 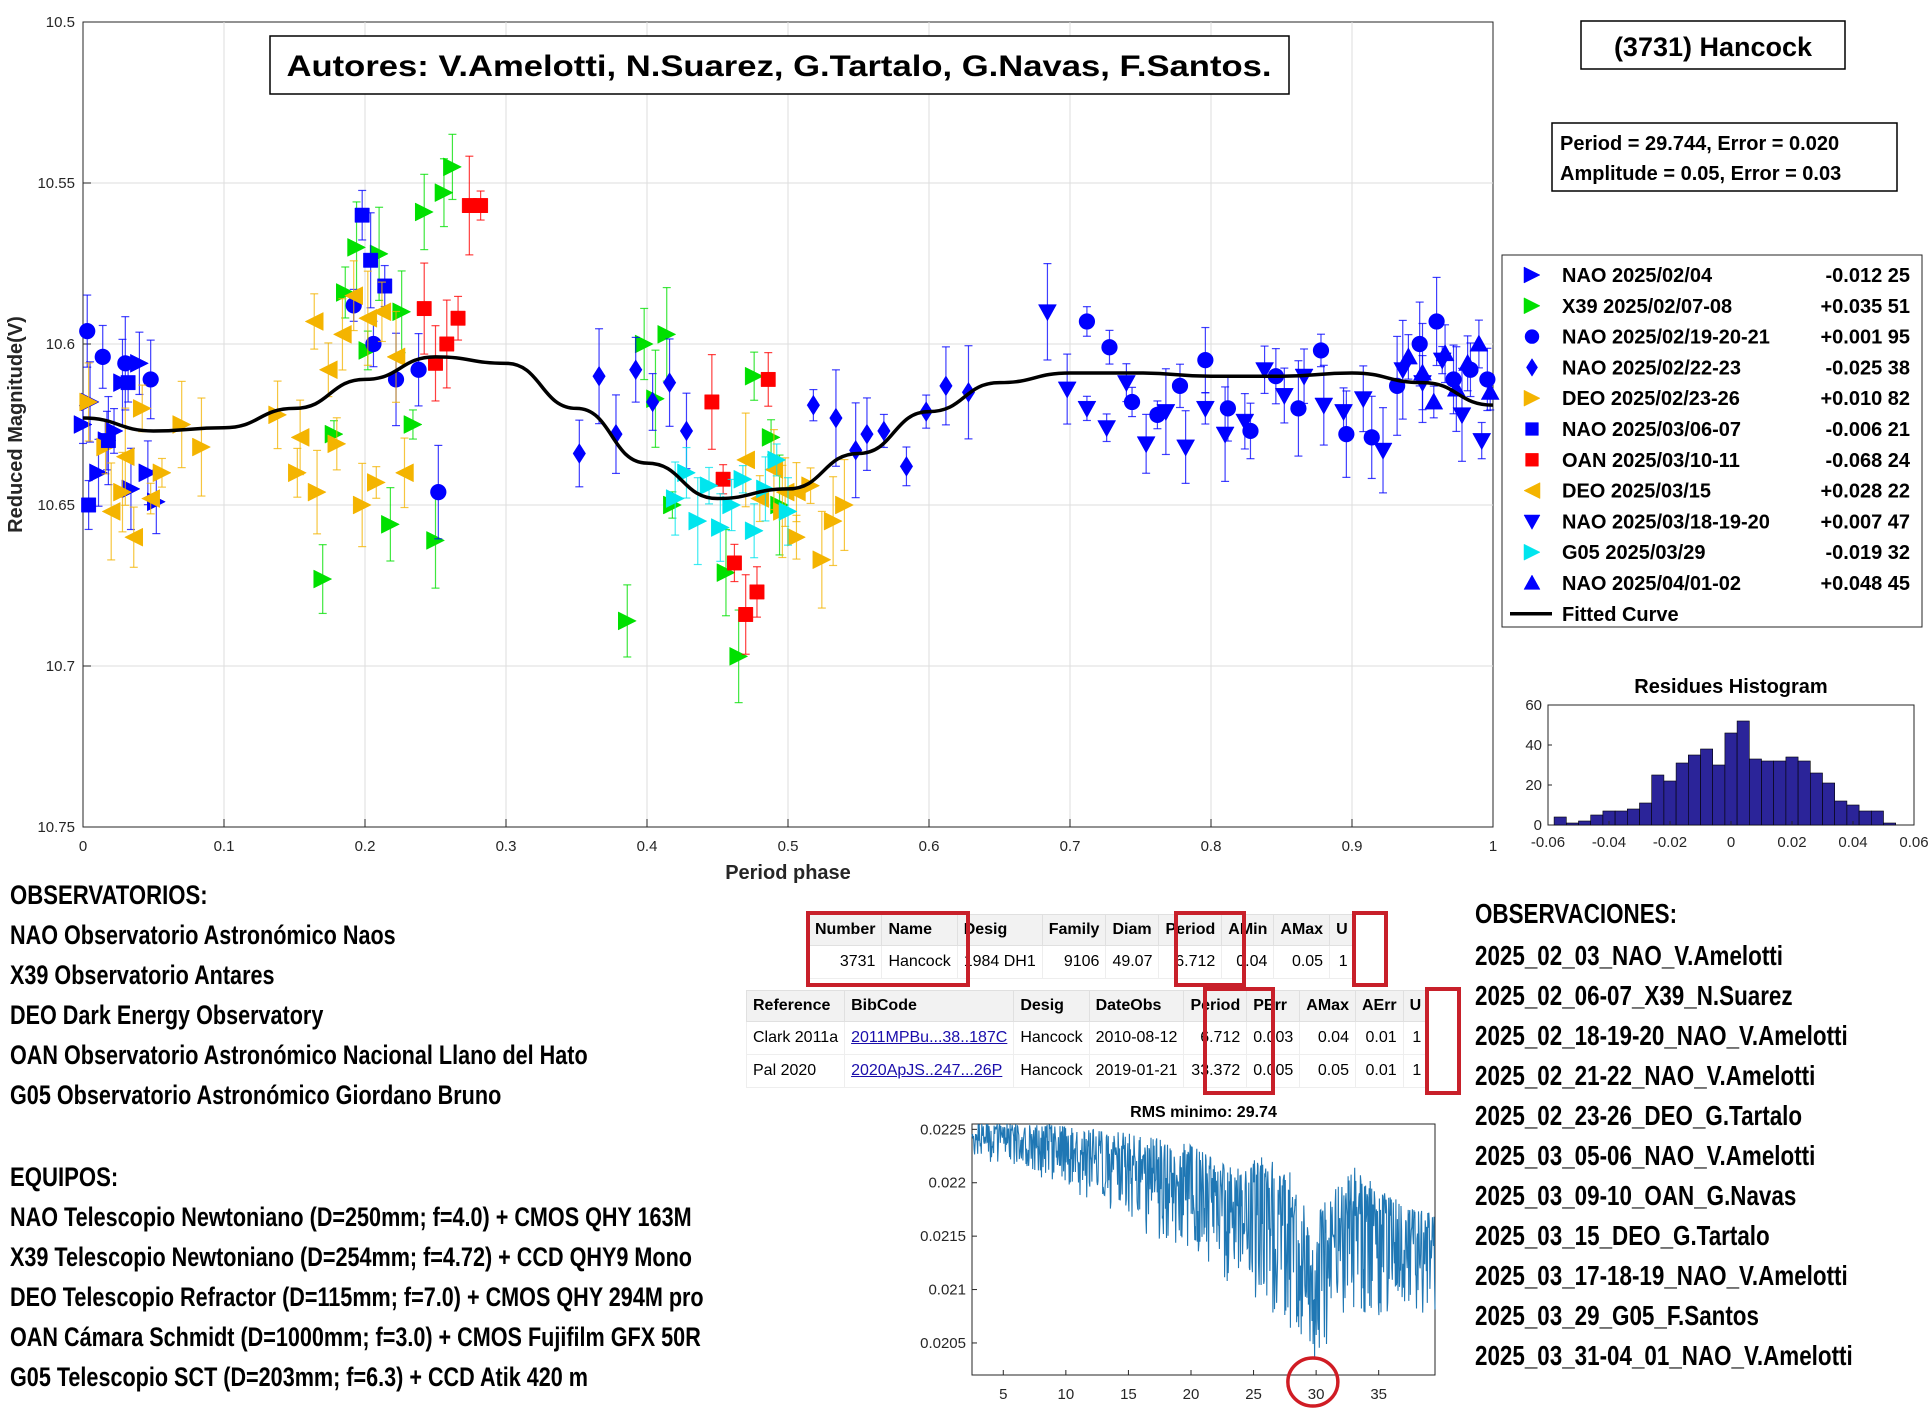 I want to click on reference-cell: Hancock, so click(x=1051, y=1038).